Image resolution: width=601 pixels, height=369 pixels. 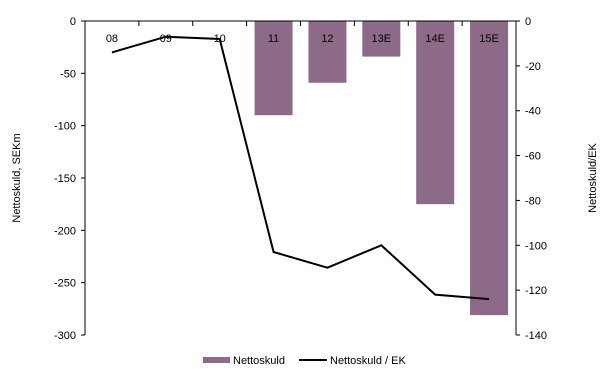 What do you see at coordinates (536, 336) in the screenshot?
I see `right-tick-label: -140` at bounding box center [536, 336].